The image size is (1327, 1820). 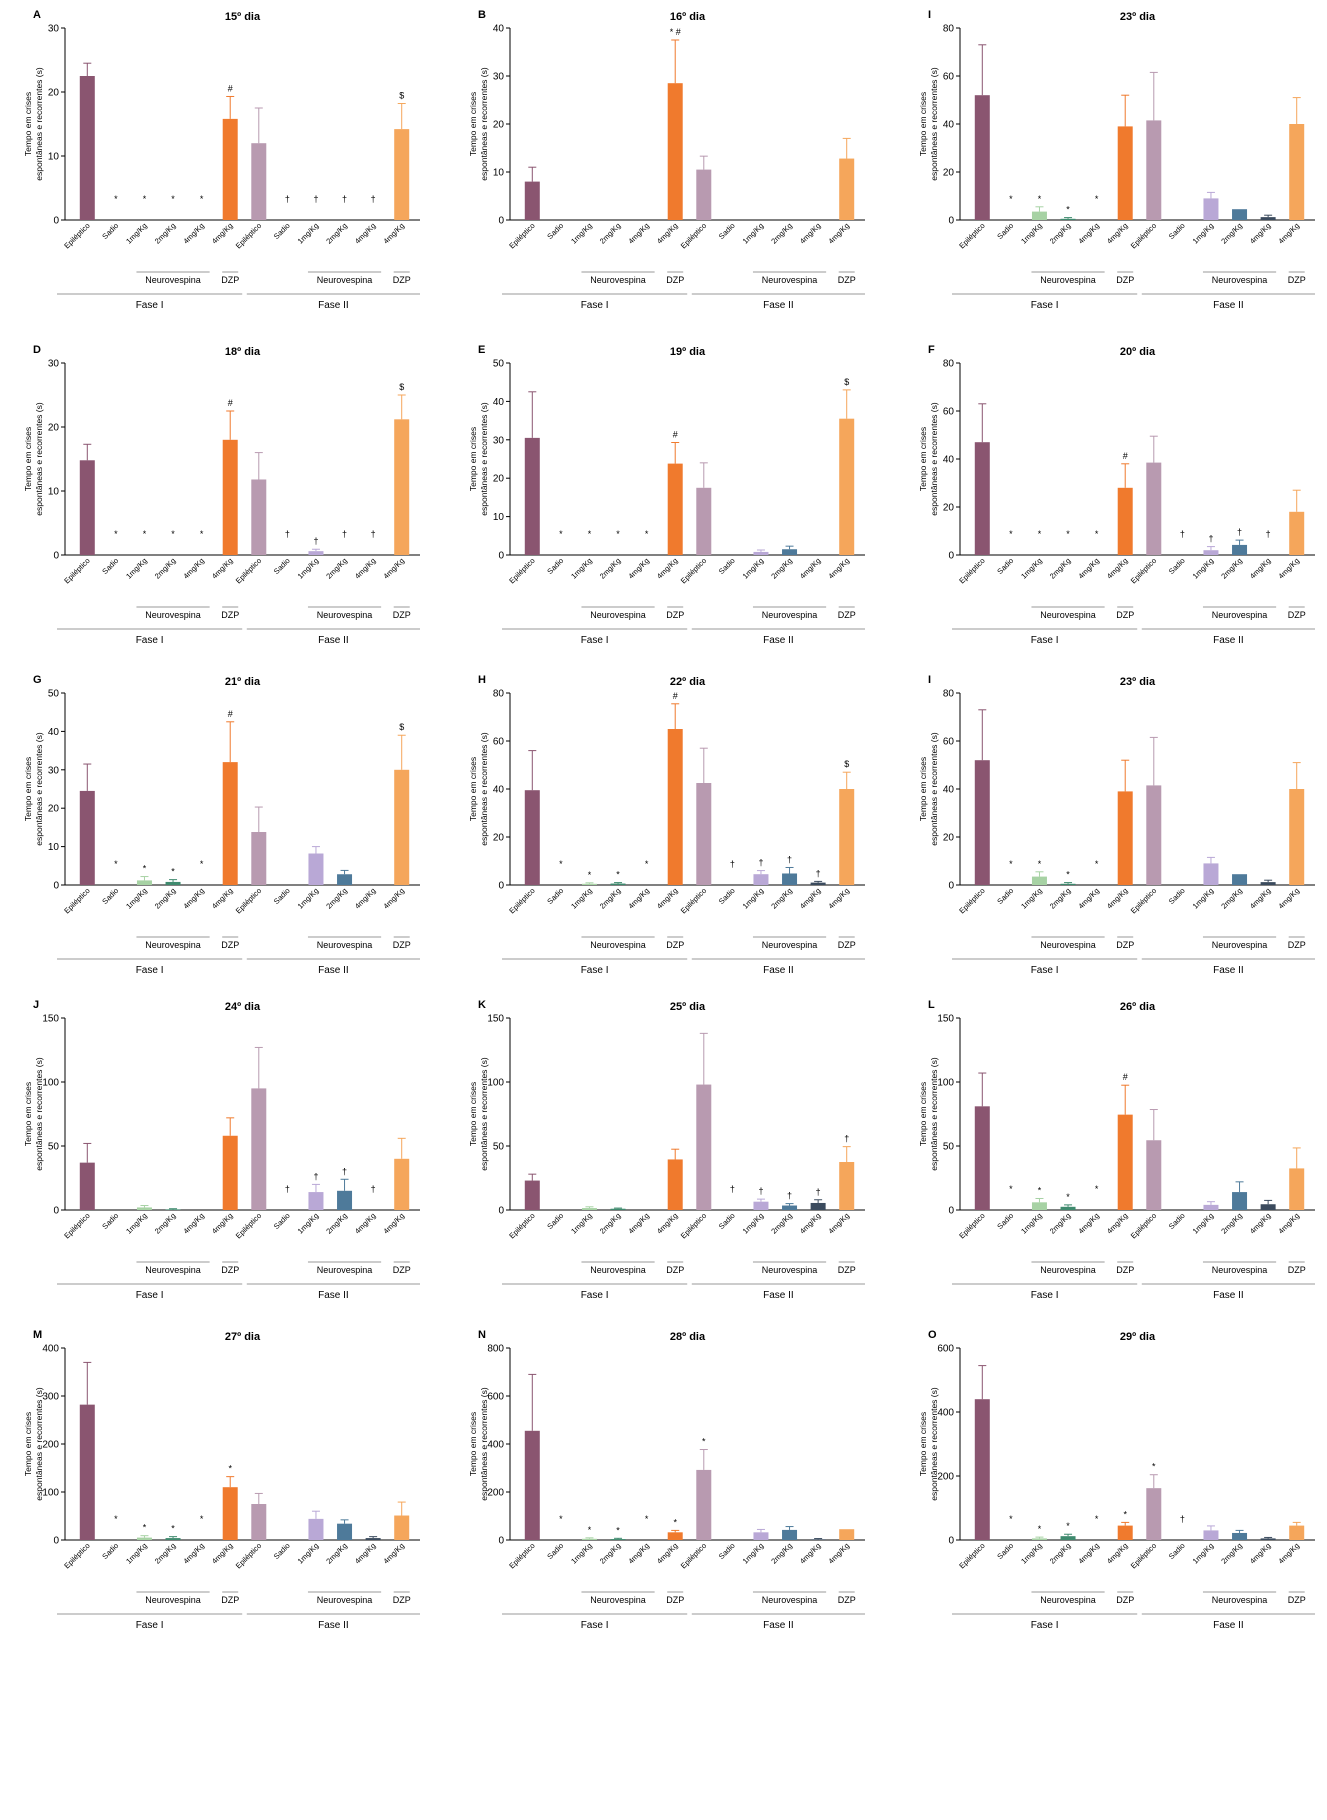 What do you see at coordinates (50, 1445) in the screenshot?
I see `y-tick-label: 200` at bounding box center [50, 1445].